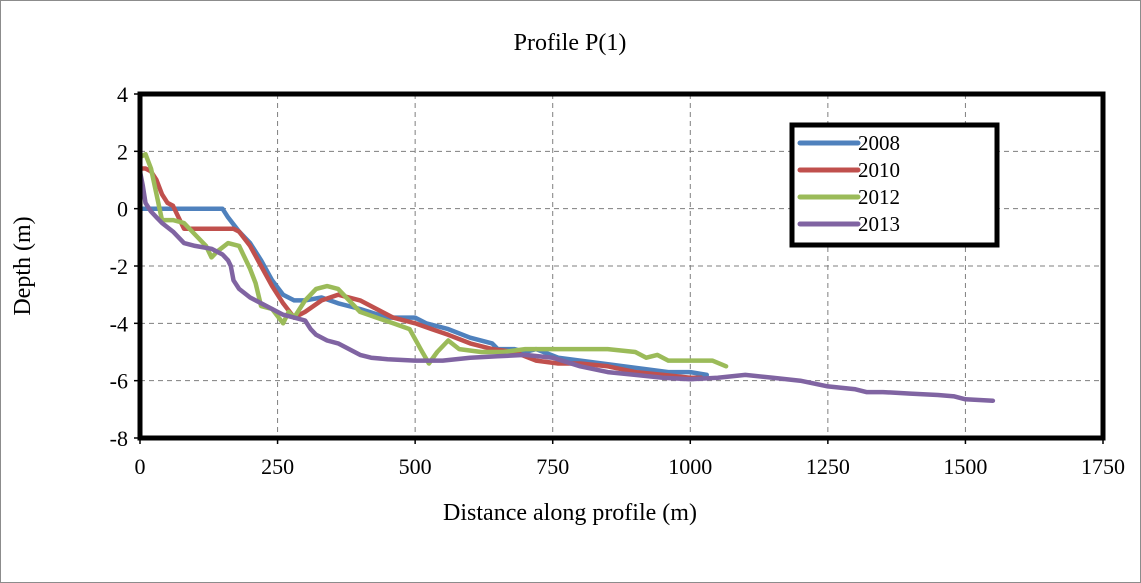  What do you see at coordinates (965, 466) in the screenshot?
I see `x-tick-label: 1500` at bounding box center [965, 466].